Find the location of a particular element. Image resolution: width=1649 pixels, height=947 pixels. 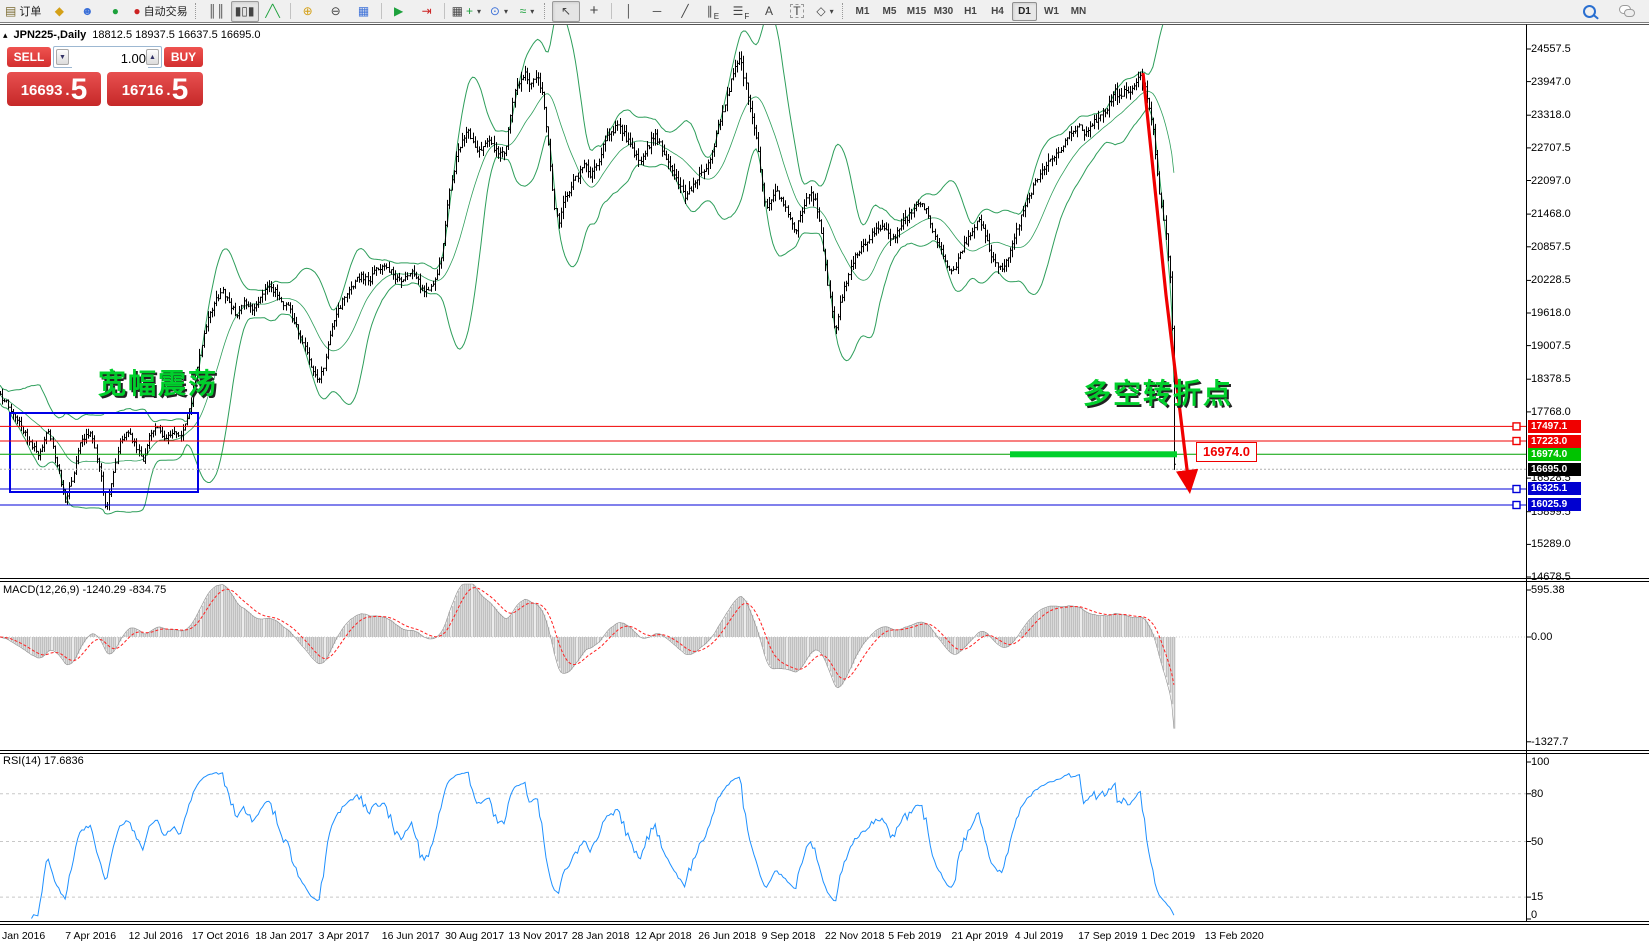

resistance-line-17223-handle is located at coordinates (1516, 441).